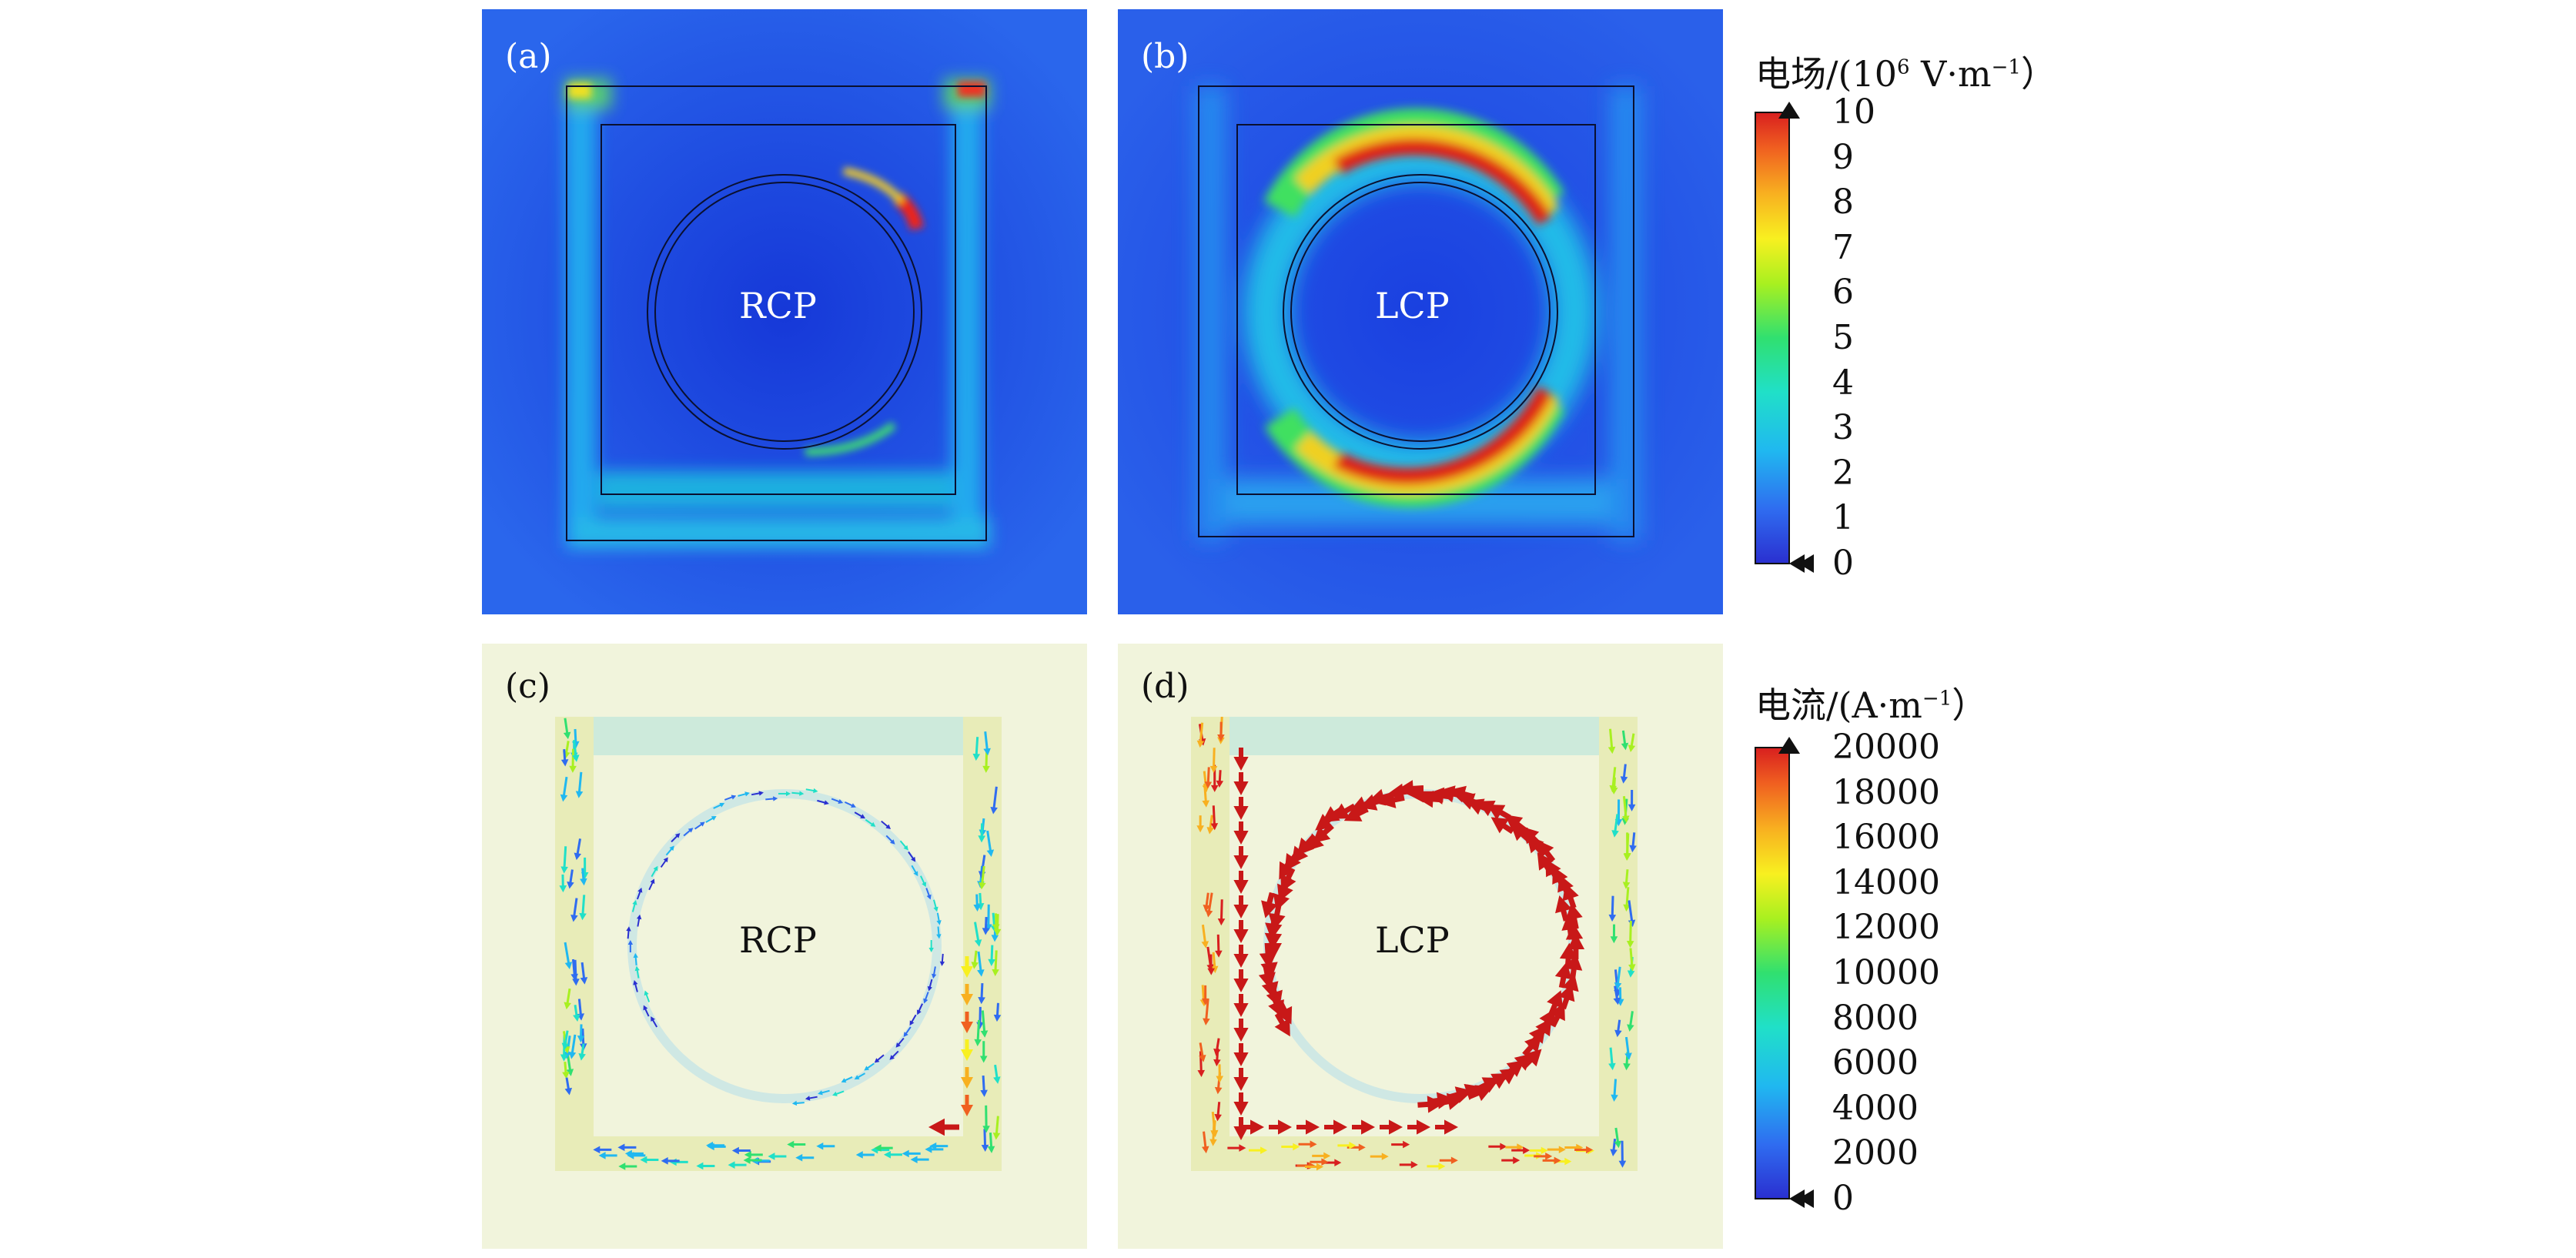  What do you see at coordinates (1886, 838) in the screenshot?
I see `colorbar-tick-label: 16000` at bounding box center [1886, 838].